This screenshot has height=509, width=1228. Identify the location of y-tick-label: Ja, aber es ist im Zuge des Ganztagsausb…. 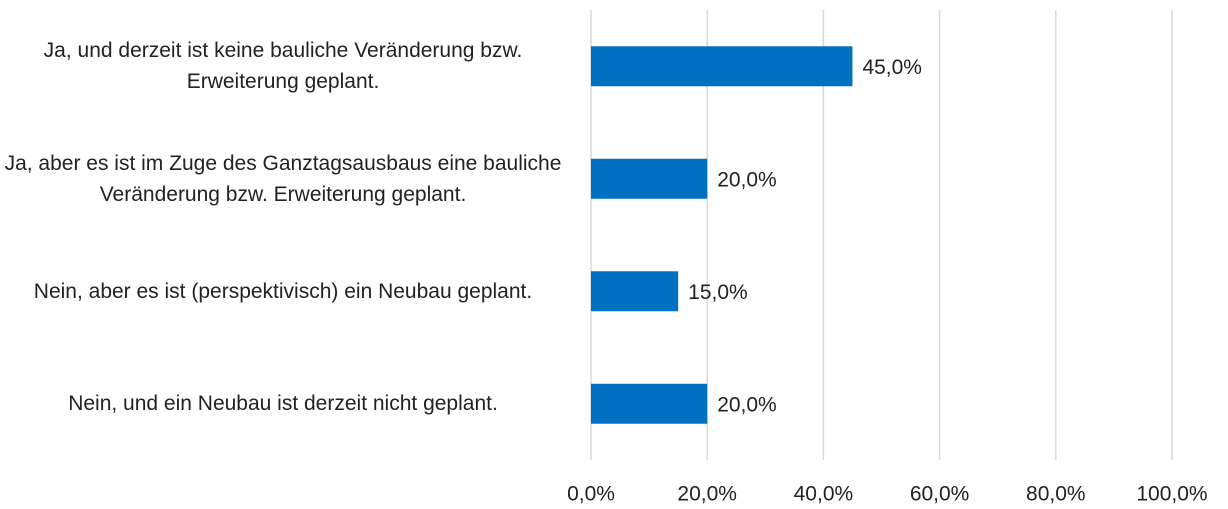
(283, 178).